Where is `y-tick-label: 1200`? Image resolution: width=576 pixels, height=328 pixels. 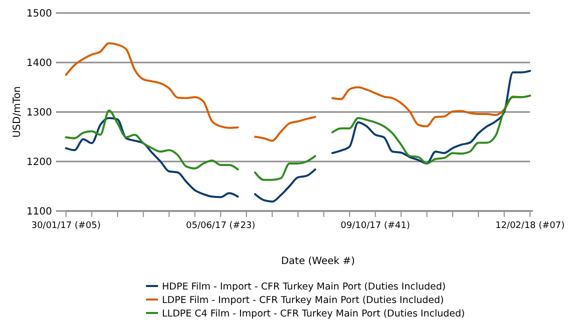
y-tick-label: 1200 is located at coordinates (39, 162).